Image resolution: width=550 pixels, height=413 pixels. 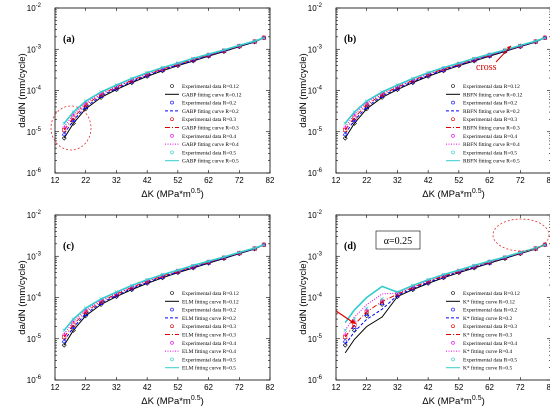 I want to click on legend-entry: K* fitting curve R=0.5, so click(x=487, y=368).